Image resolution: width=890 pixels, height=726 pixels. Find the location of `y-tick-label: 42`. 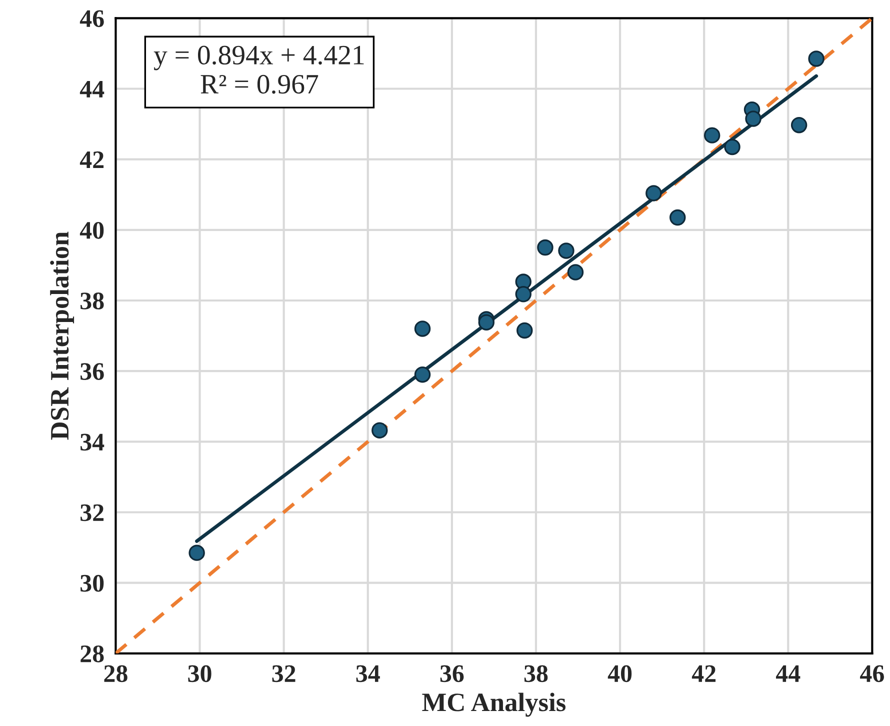

y-tick-label: 42 is located at coordinates (92, 159).